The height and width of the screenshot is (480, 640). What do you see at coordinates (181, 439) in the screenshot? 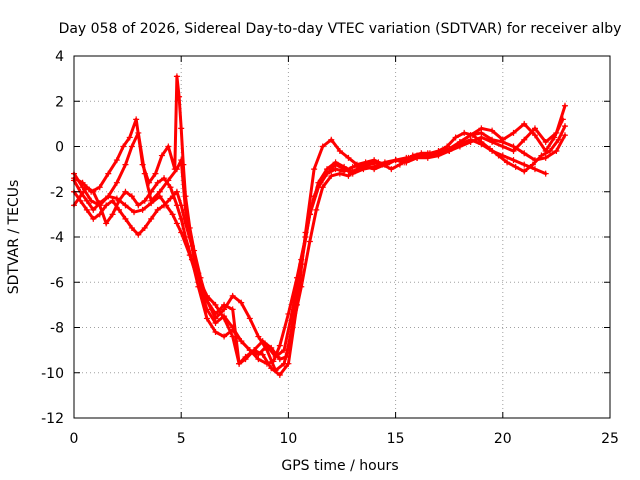
I see `x-tick-label: 5` at bounding box center [181, 439].